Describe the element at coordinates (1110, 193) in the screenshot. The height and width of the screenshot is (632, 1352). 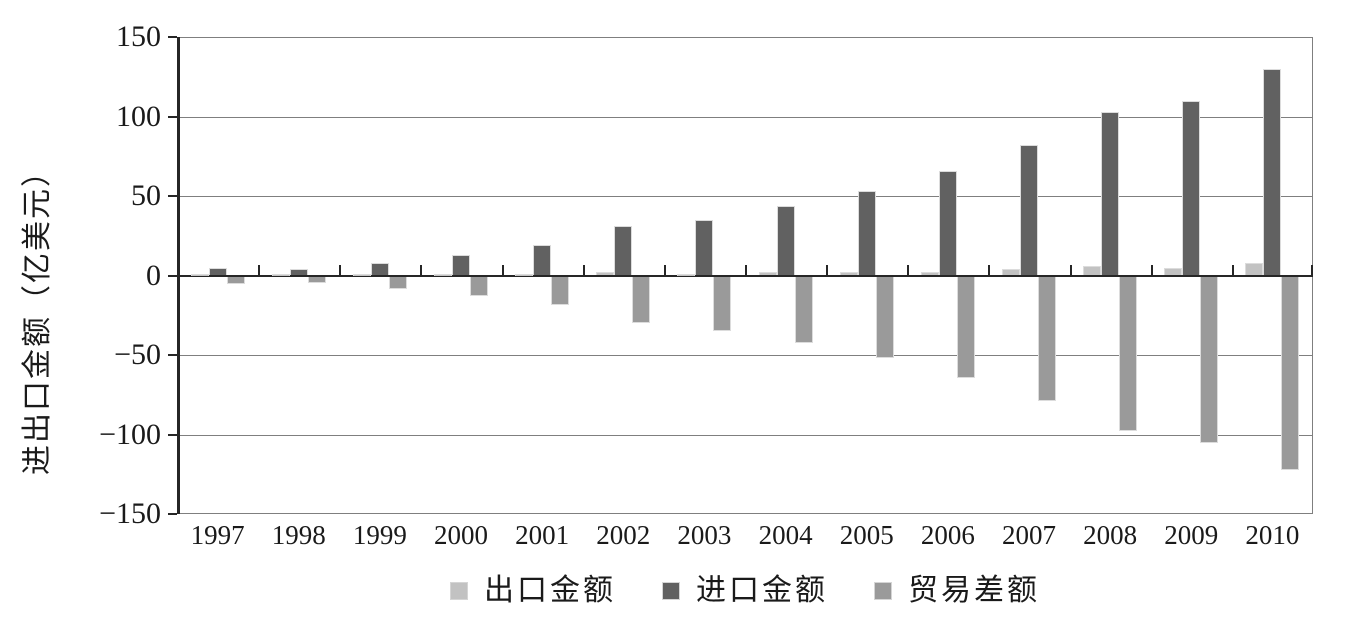
I see `bar-import-amount-2008` at that location.